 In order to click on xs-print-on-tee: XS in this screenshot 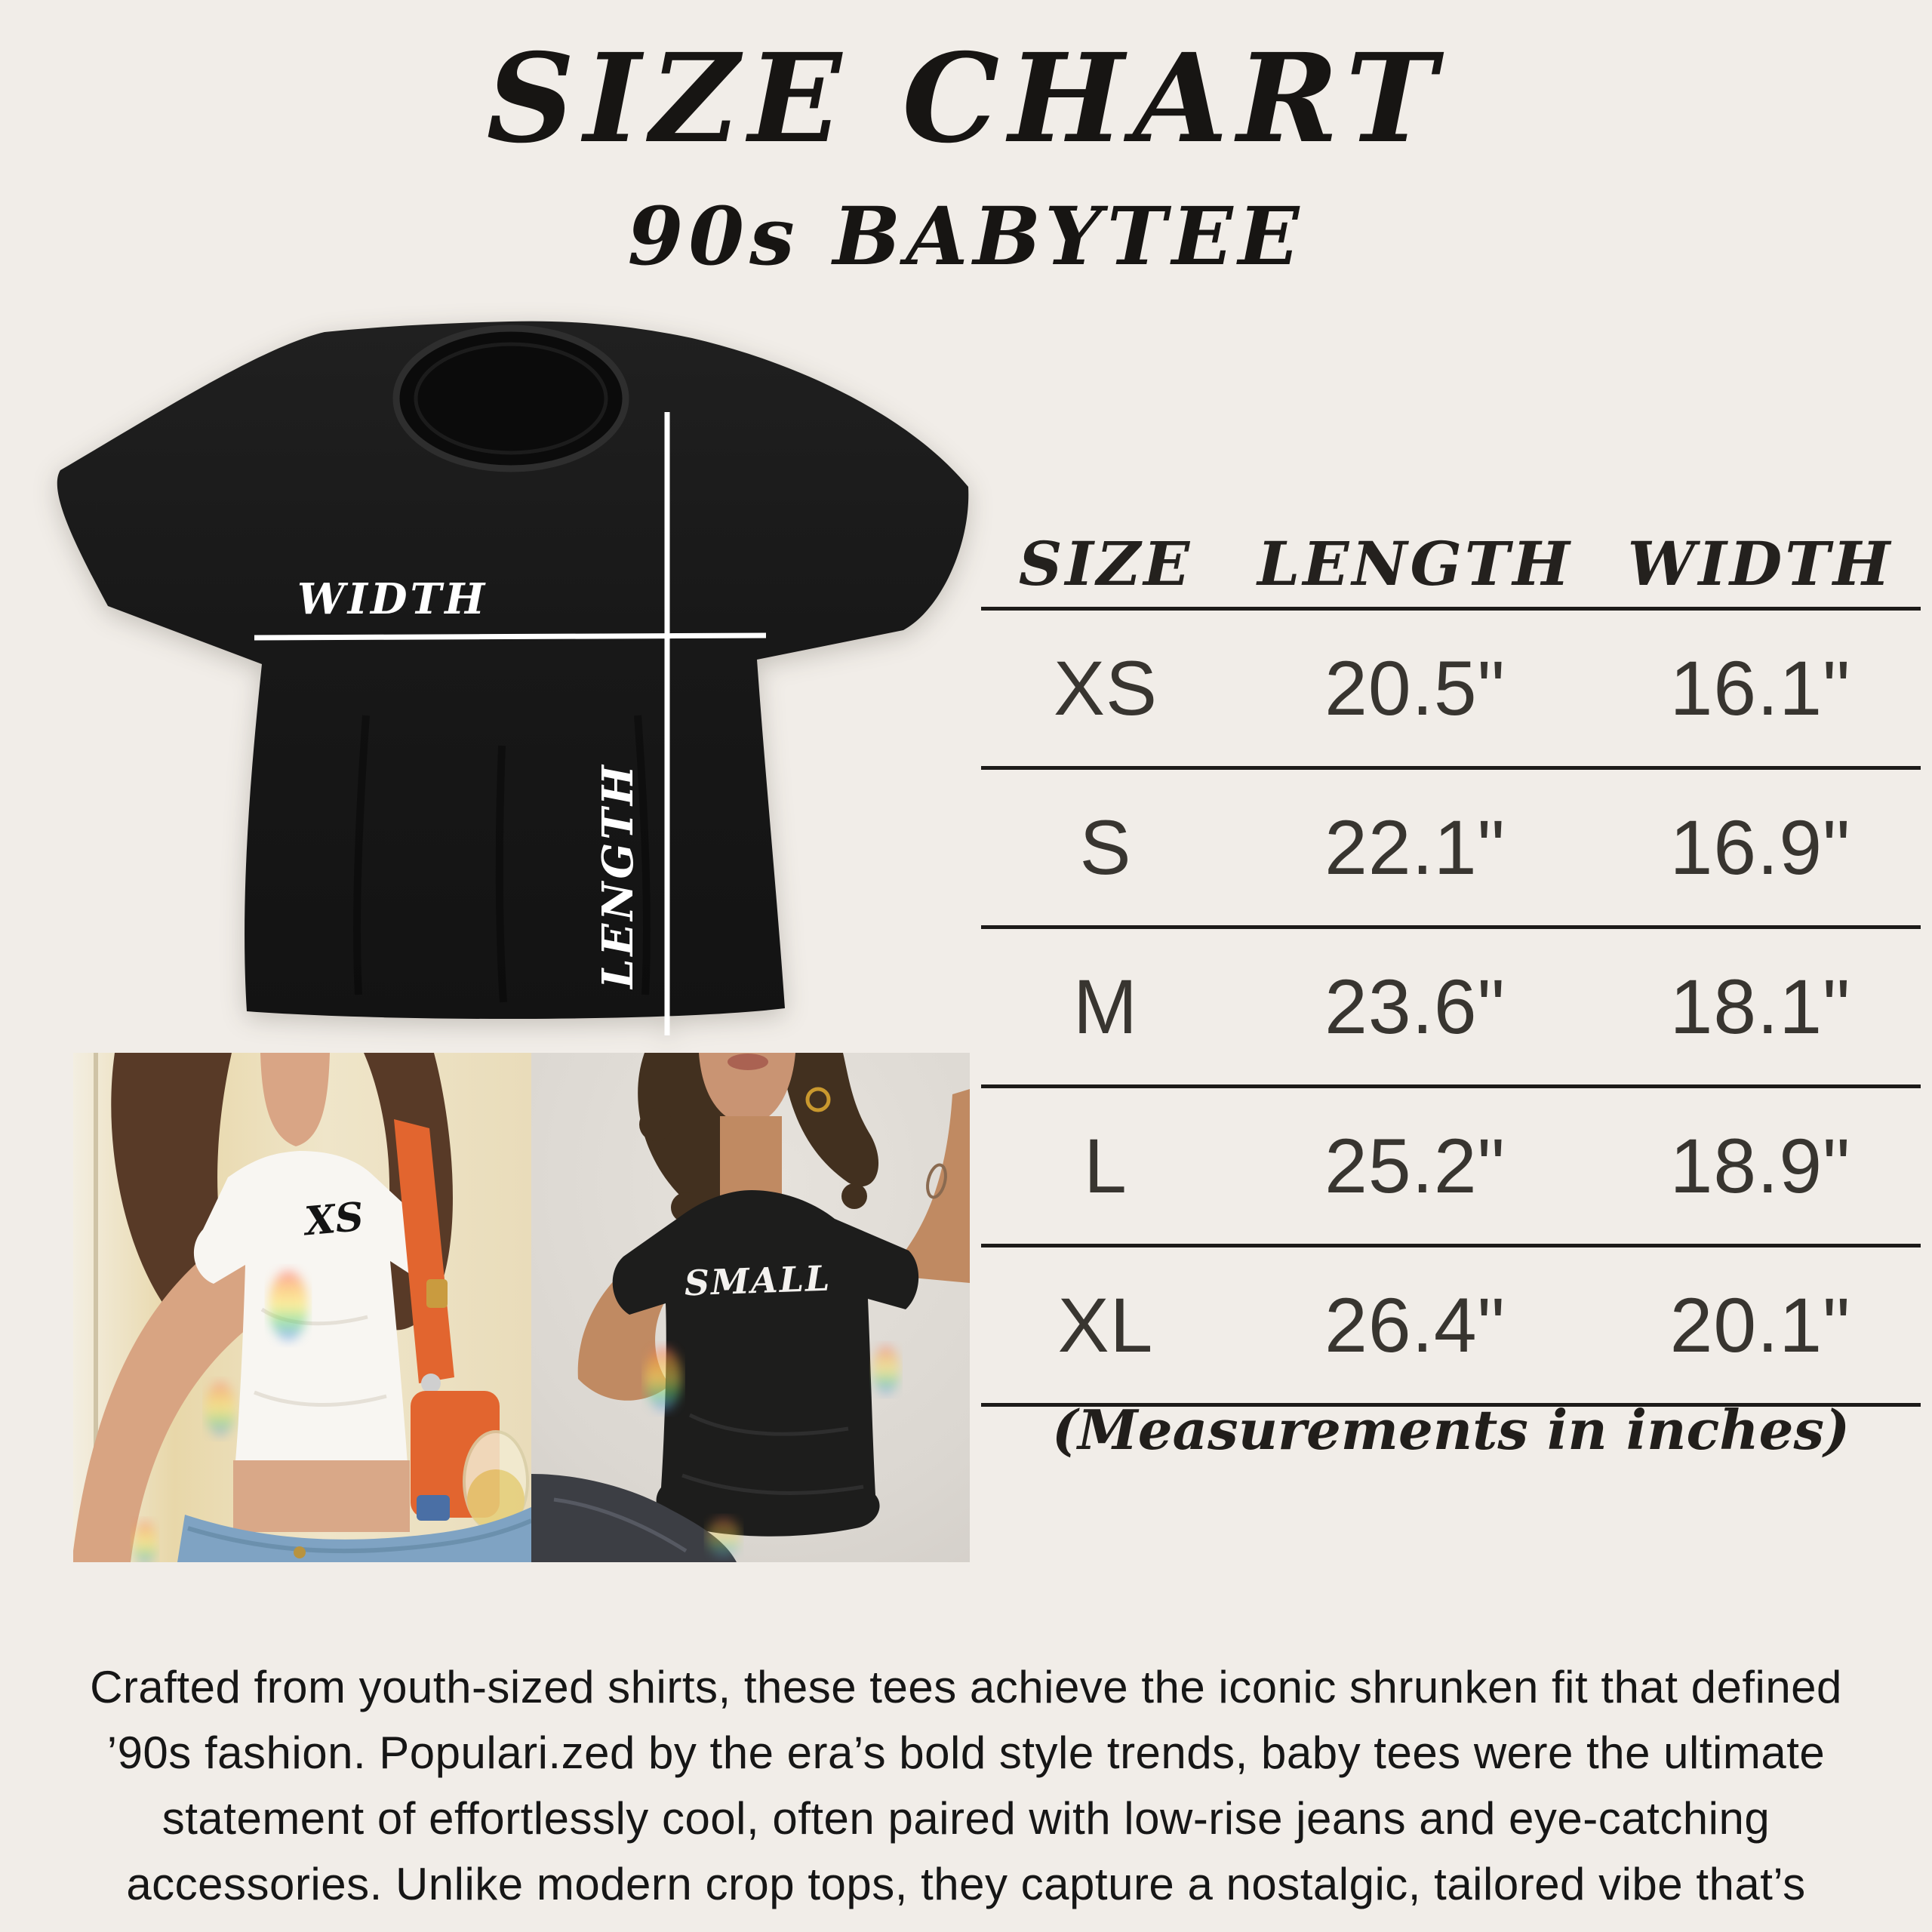, I will do `click(332, 1219)`.